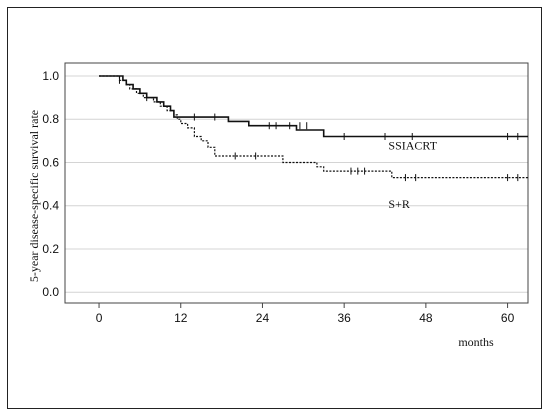 The image size is (550, 417). I want to click on y-axis-title: 5-year disease-specific survival rate, so click(34, 196).